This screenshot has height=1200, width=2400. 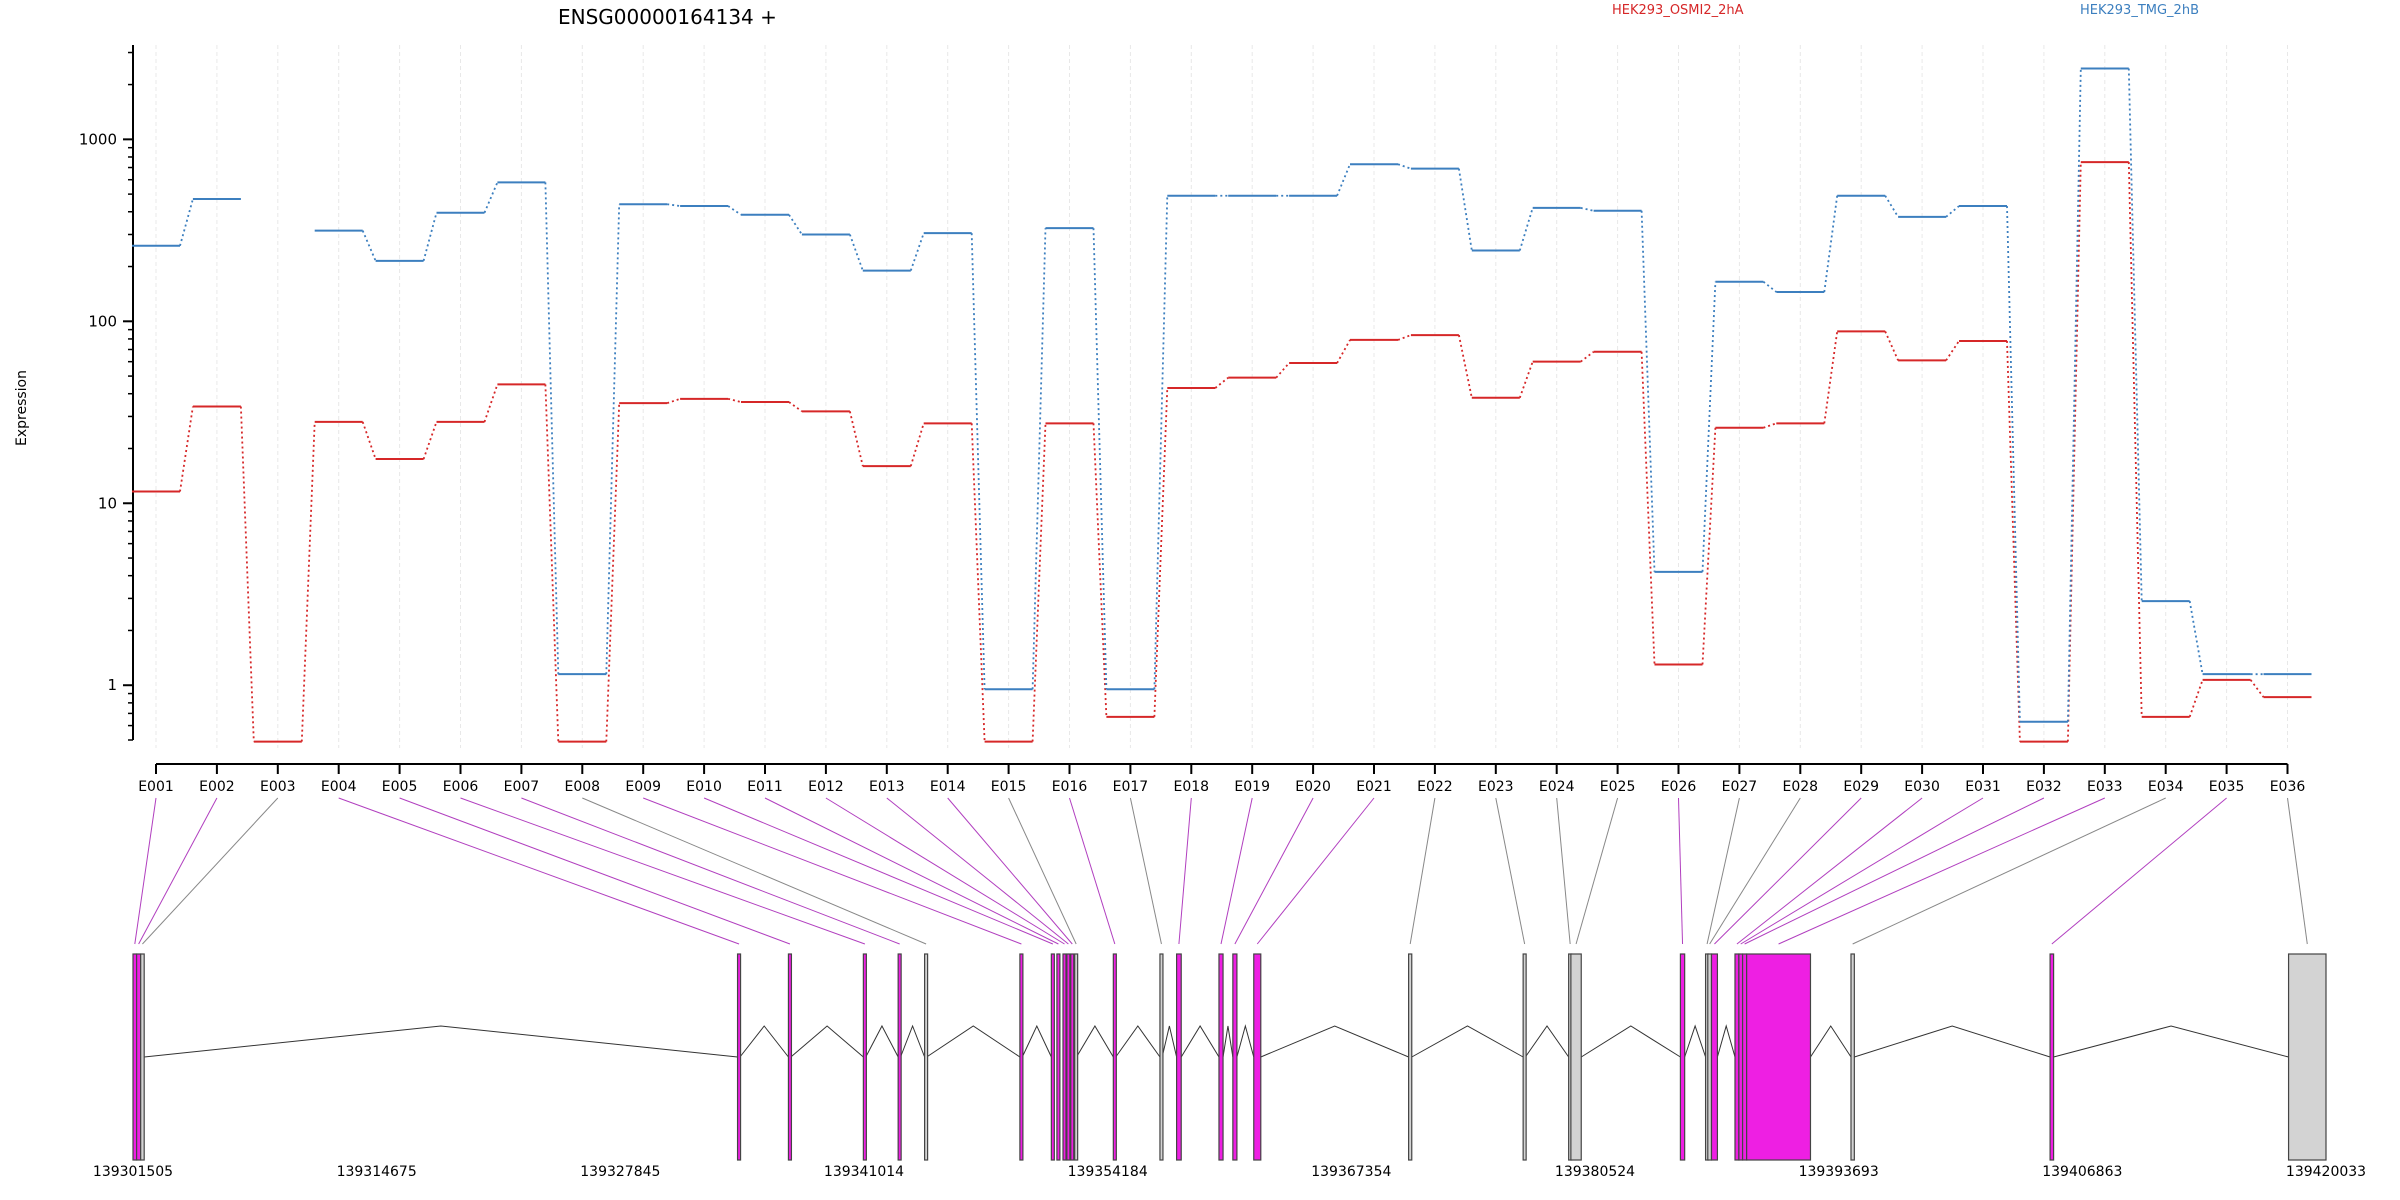 I want to click on x-tick-label: E002, so click(x=217, y=787).